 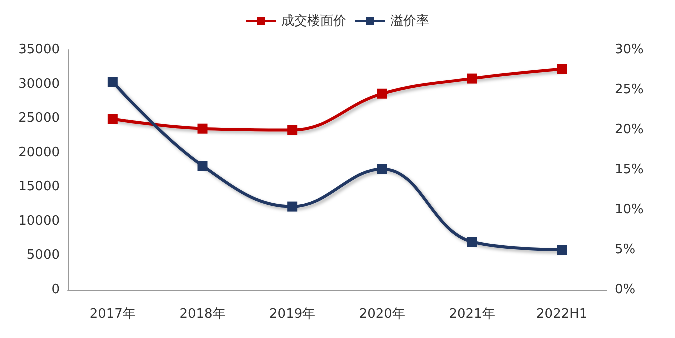 I want to click on x-tick-label: 2021年, so click(x=472, y=314).